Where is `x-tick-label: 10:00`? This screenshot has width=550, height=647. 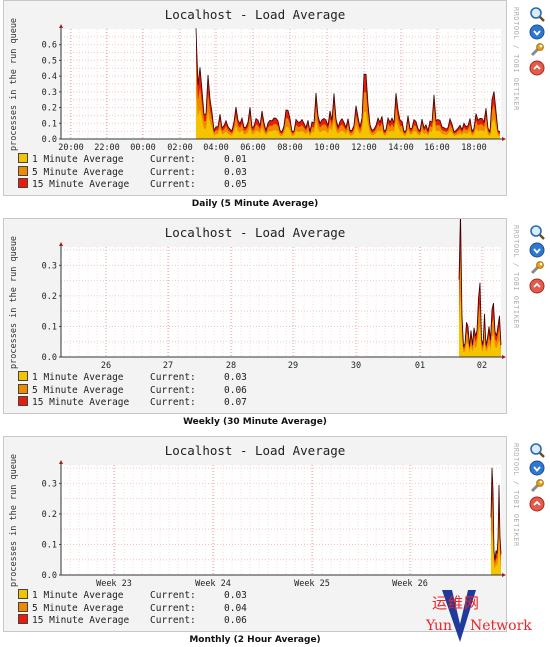
x-tick-label: 10:00 is located at coordinates (327, 148).